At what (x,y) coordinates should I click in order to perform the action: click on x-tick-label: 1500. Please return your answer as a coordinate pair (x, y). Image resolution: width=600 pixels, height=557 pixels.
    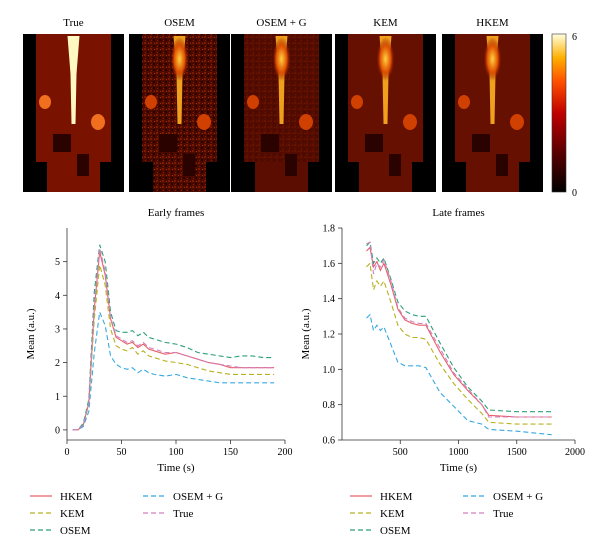
    Looking at the image, I should click on (517, 452).